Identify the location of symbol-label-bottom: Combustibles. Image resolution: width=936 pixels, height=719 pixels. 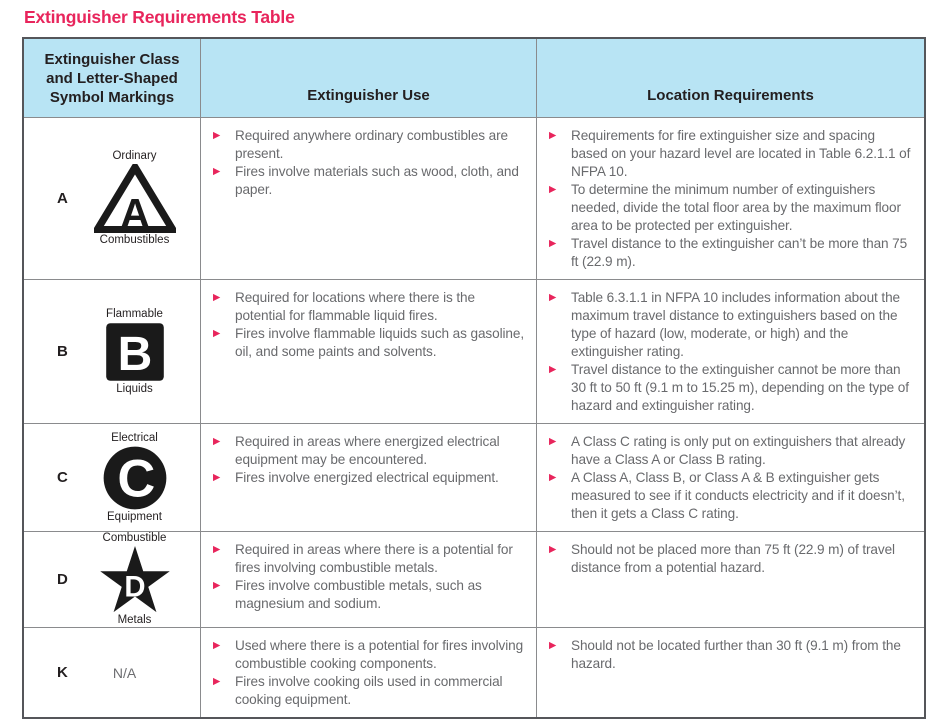
(134, 240).